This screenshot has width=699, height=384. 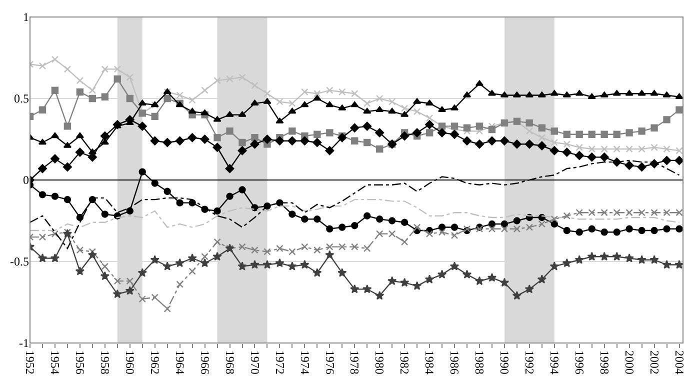 I want to click on x-tick-label: 1992, so click(x=529, y=362).